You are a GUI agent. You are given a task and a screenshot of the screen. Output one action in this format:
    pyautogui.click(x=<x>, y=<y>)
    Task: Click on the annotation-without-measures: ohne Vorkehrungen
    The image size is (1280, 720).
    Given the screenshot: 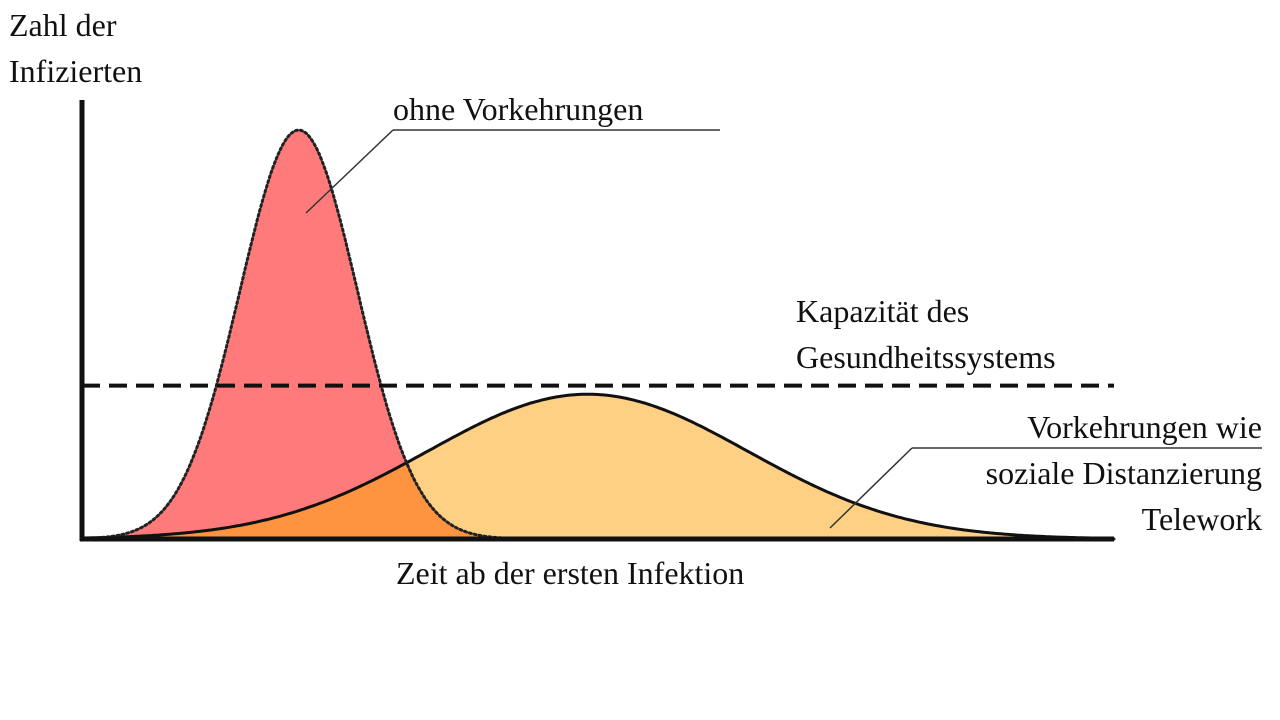 What is the action you would take?
    pyautogui.click(x=518, y=109)
    